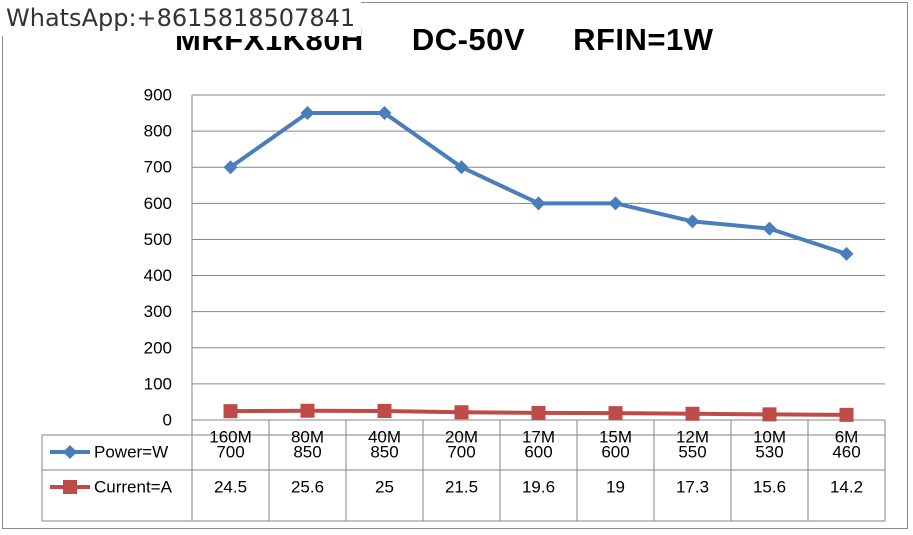 This screenshot has width=913, height=535. I want to click on x-tick-label: 40M, so click(384, 437).